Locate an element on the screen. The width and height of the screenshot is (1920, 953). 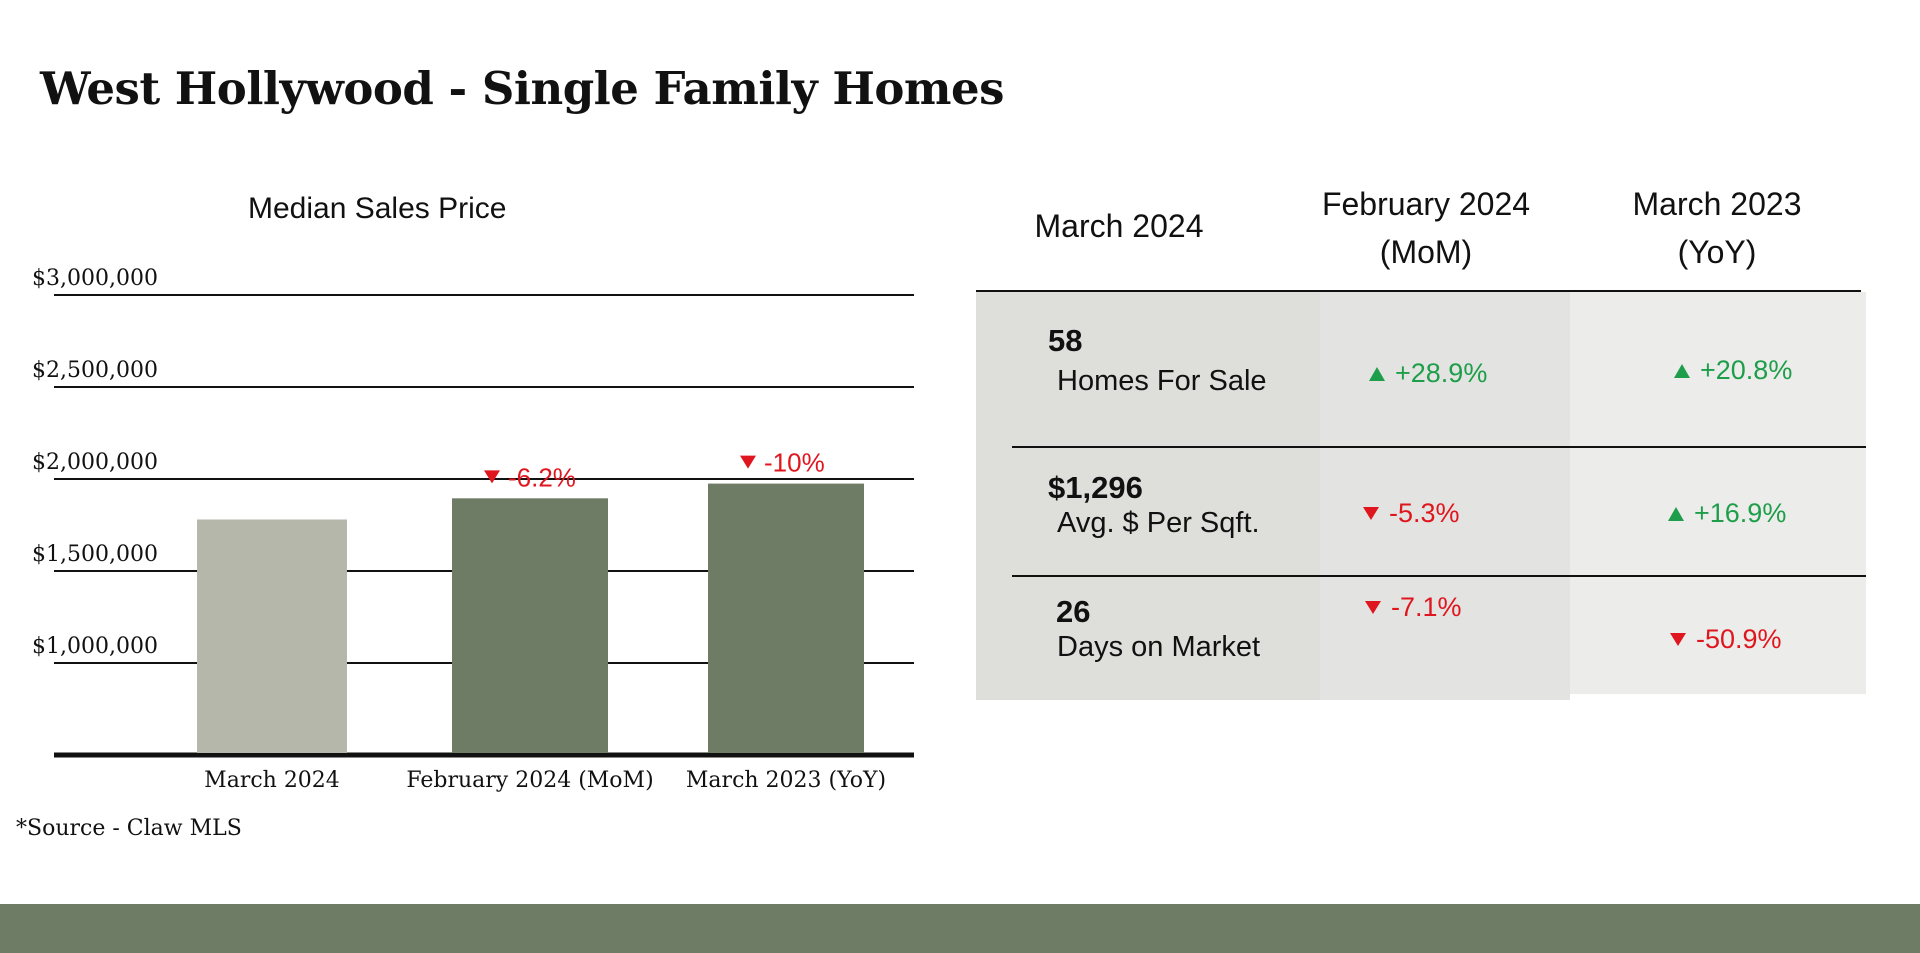
bar-annotation: -6.2% is located at coordinates (542, 477).